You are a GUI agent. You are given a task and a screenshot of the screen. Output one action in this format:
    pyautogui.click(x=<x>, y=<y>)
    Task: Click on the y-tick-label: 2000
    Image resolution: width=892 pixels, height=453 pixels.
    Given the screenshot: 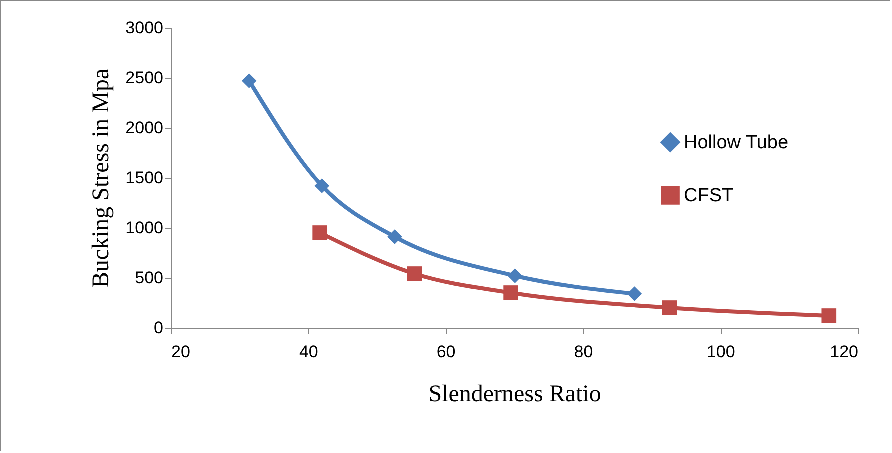 What is the action you would take?
    pyautogui.click(x=145, y=128)
    